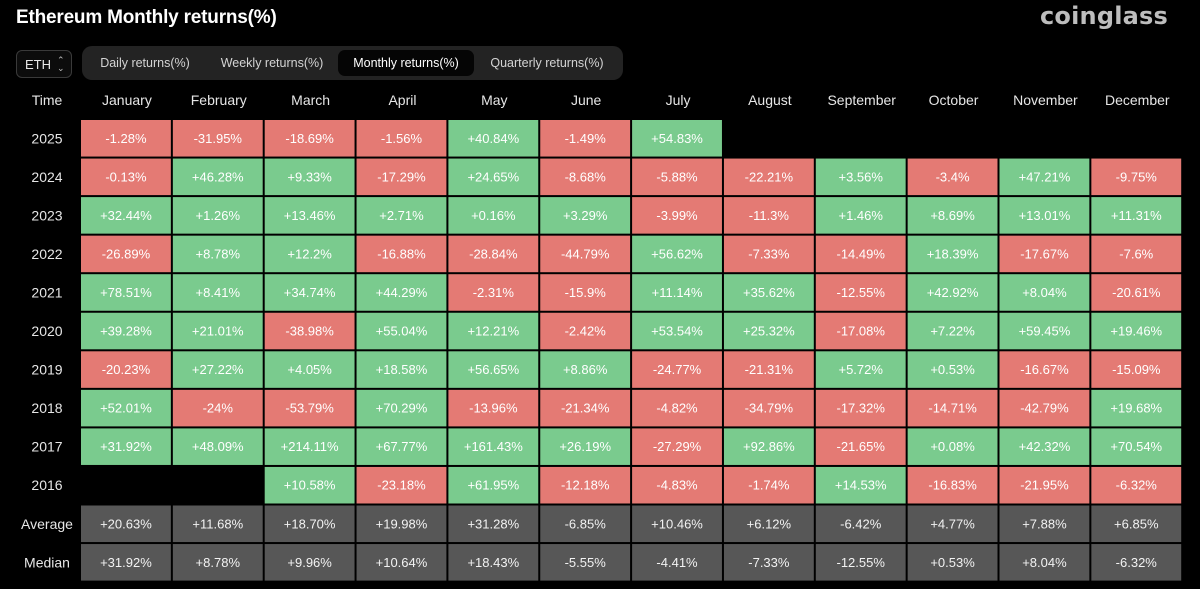 Image resolution: width=1200 pixels, height=589 pixels. I want to click on cell-value-2022-september: -14.49%, so click(861, 253).